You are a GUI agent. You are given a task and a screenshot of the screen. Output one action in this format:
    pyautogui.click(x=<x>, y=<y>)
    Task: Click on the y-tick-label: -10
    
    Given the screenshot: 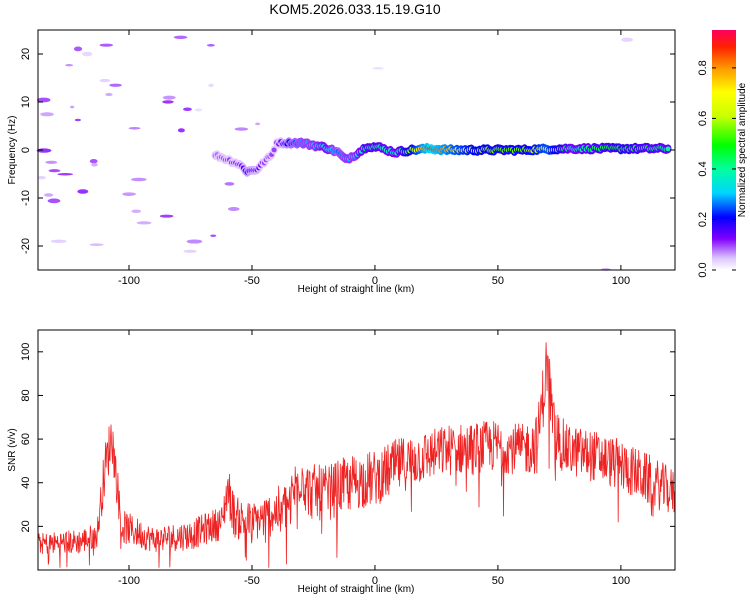 What is the action you would take?
    pyautogui.click(x=26, y=198)
    